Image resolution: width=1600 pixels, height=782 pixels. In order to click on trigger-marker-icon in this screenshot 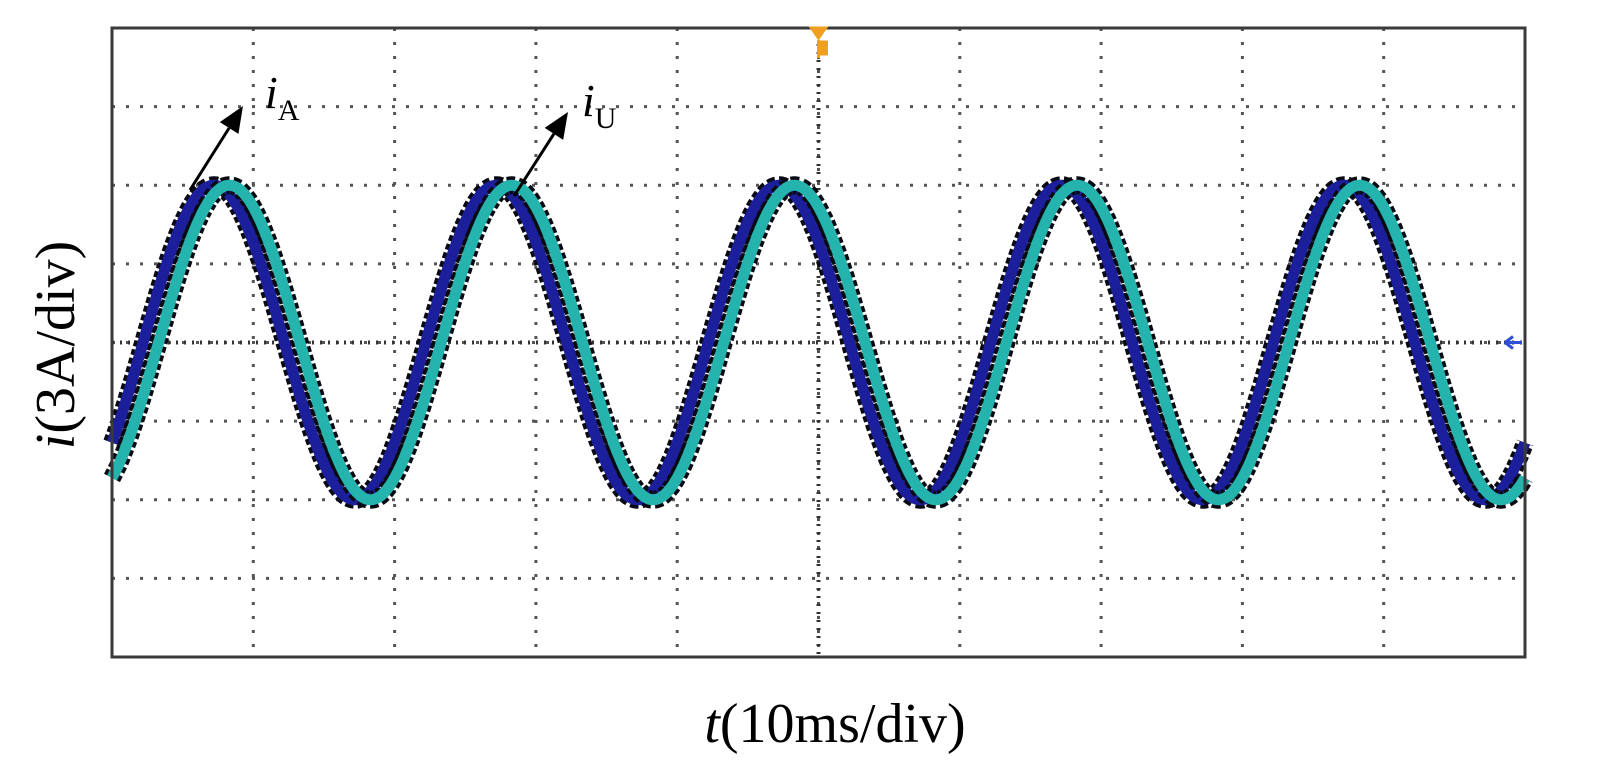, I will do `click(818, 42)`.